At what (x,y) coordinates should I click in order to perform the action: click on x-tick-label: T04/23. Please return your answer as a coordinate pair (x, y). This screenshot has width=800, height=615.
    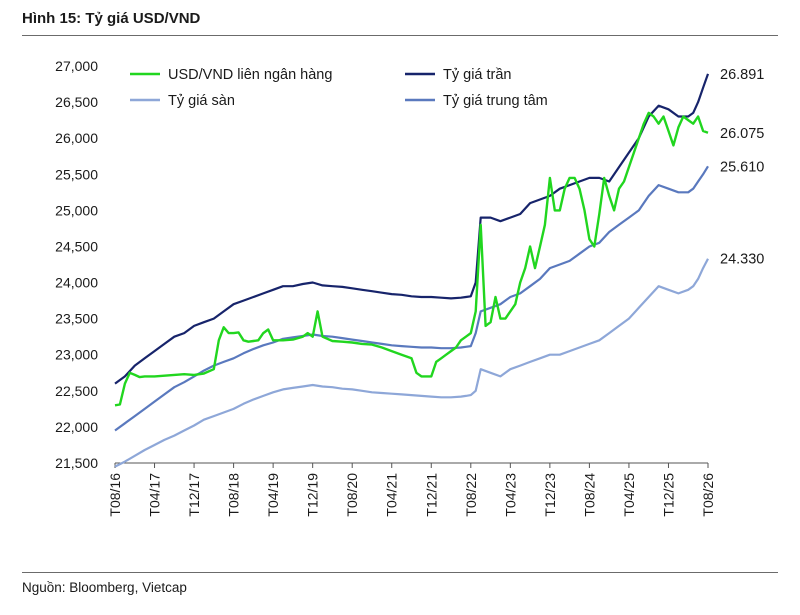
    Looking at the image, I should click on (510, 495).